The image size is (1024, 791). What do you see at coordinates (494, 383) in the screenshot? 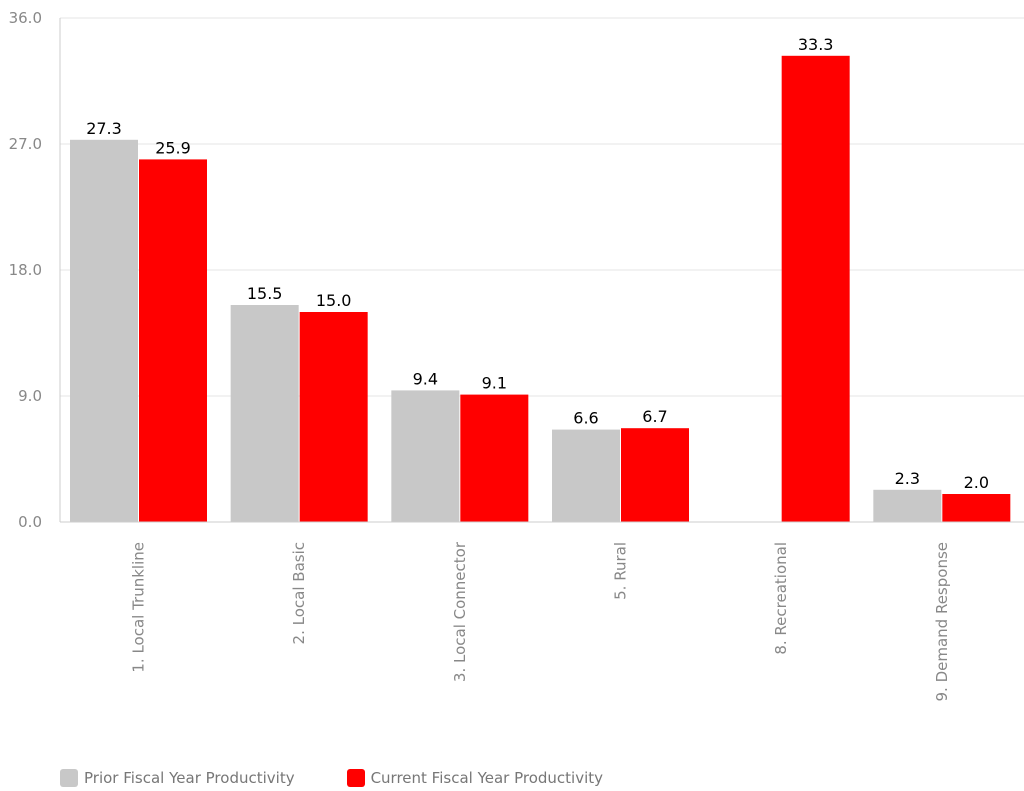
I see `data-label: 9.1` at bounding box center [494, 383].